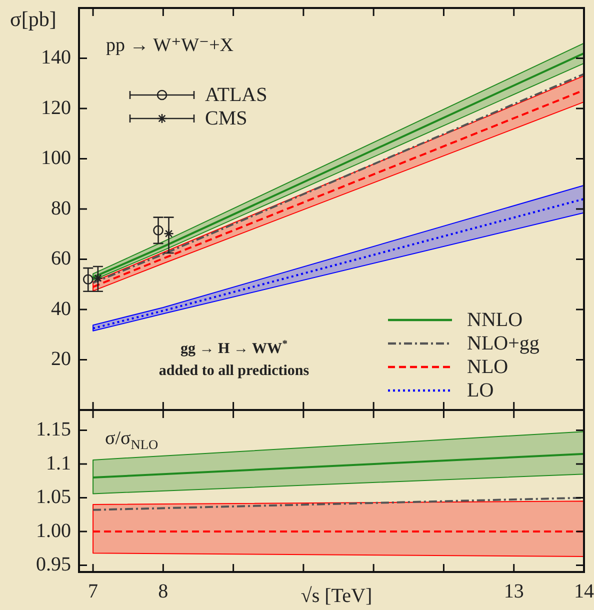  What do you see at coordinates (93, 591) in the screenshot?
I see `x-tick-label: 7` at bounding box center [93, 591].